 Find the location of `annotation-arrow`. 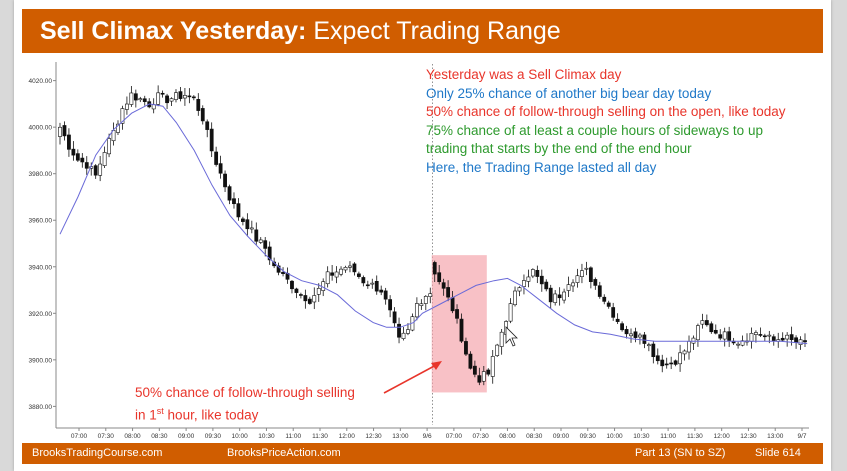

annotation-arrow is located at coordinates (411, 378).